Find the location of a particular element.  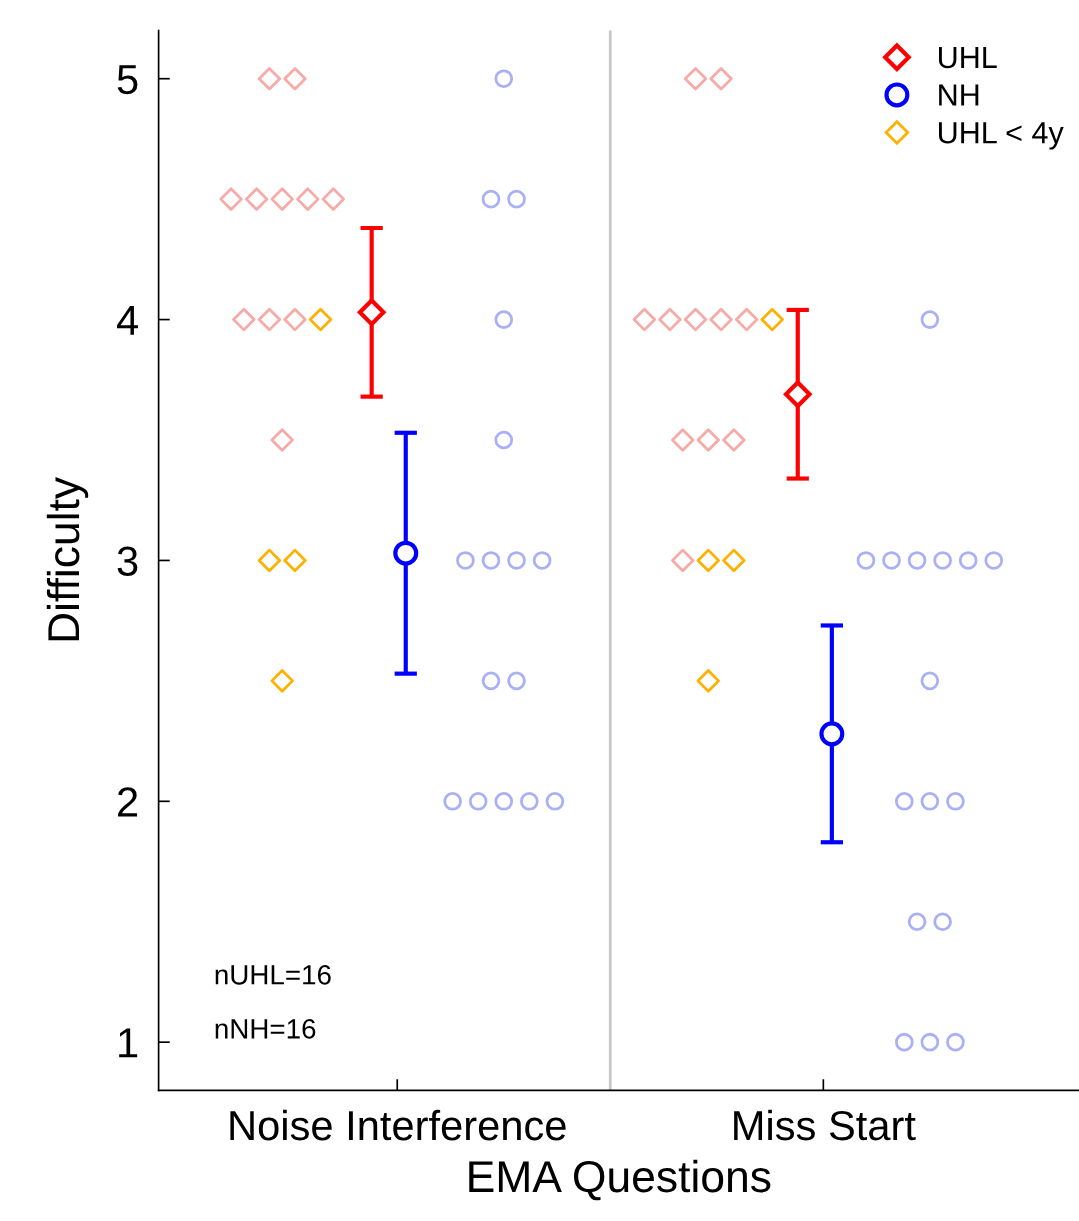

y-tick-label: 5 is located at coordinates (127, 80).